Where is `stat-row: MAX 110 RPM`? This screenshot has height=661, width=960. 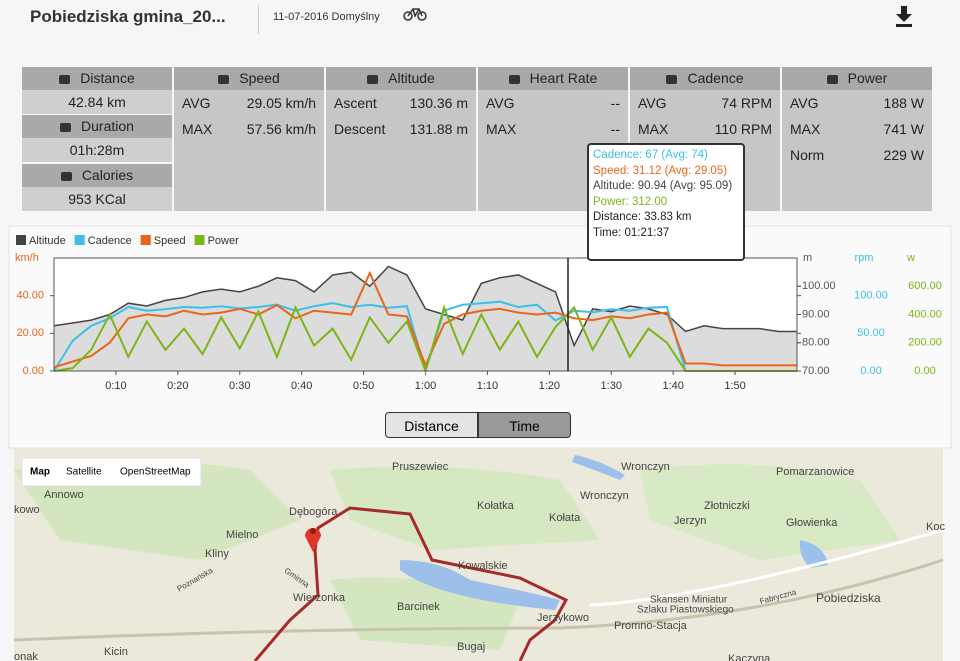 stat-row: MAX 110 RPM is located at coordinates (705, 129).